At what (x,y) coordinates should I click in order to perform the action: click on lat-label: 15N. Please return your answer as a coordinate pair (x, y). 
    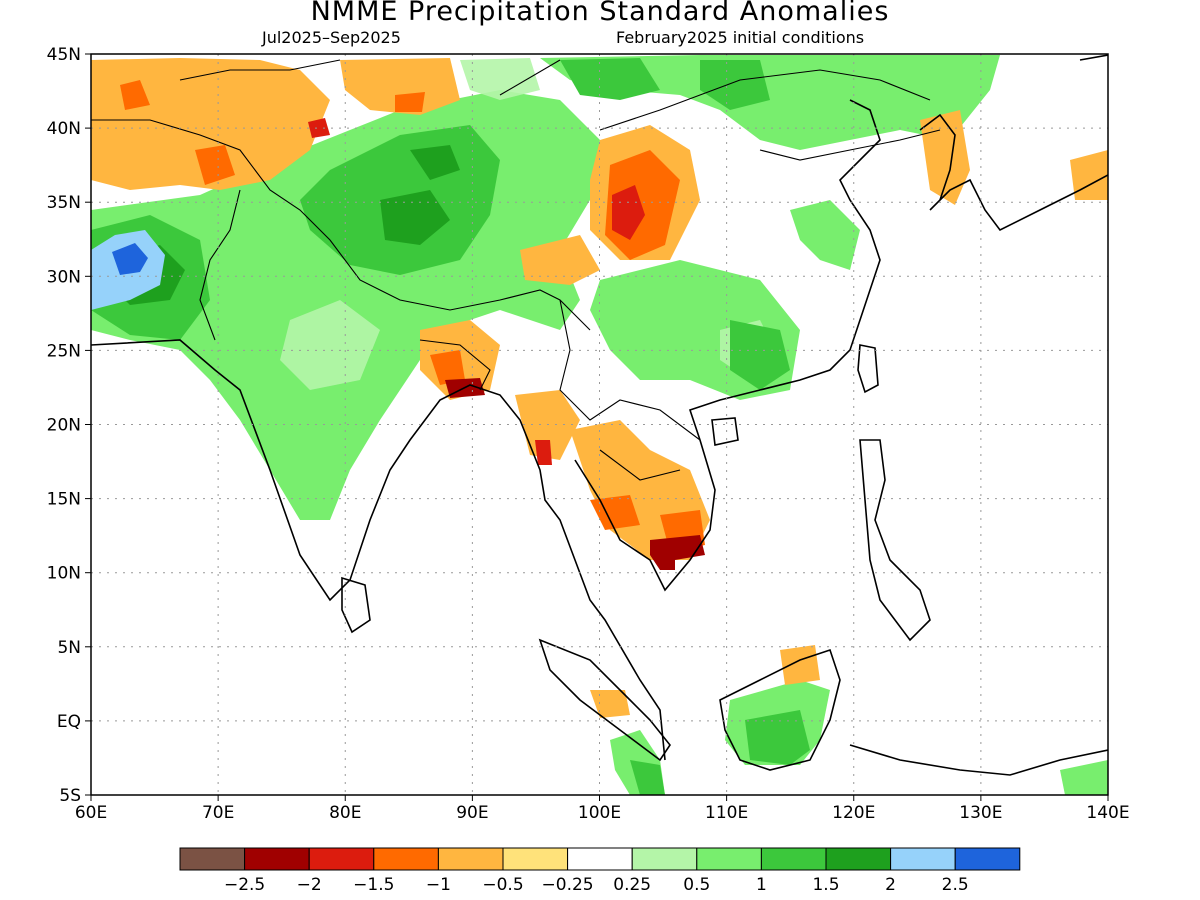
    Looking at the image, I should click on (64, 500).